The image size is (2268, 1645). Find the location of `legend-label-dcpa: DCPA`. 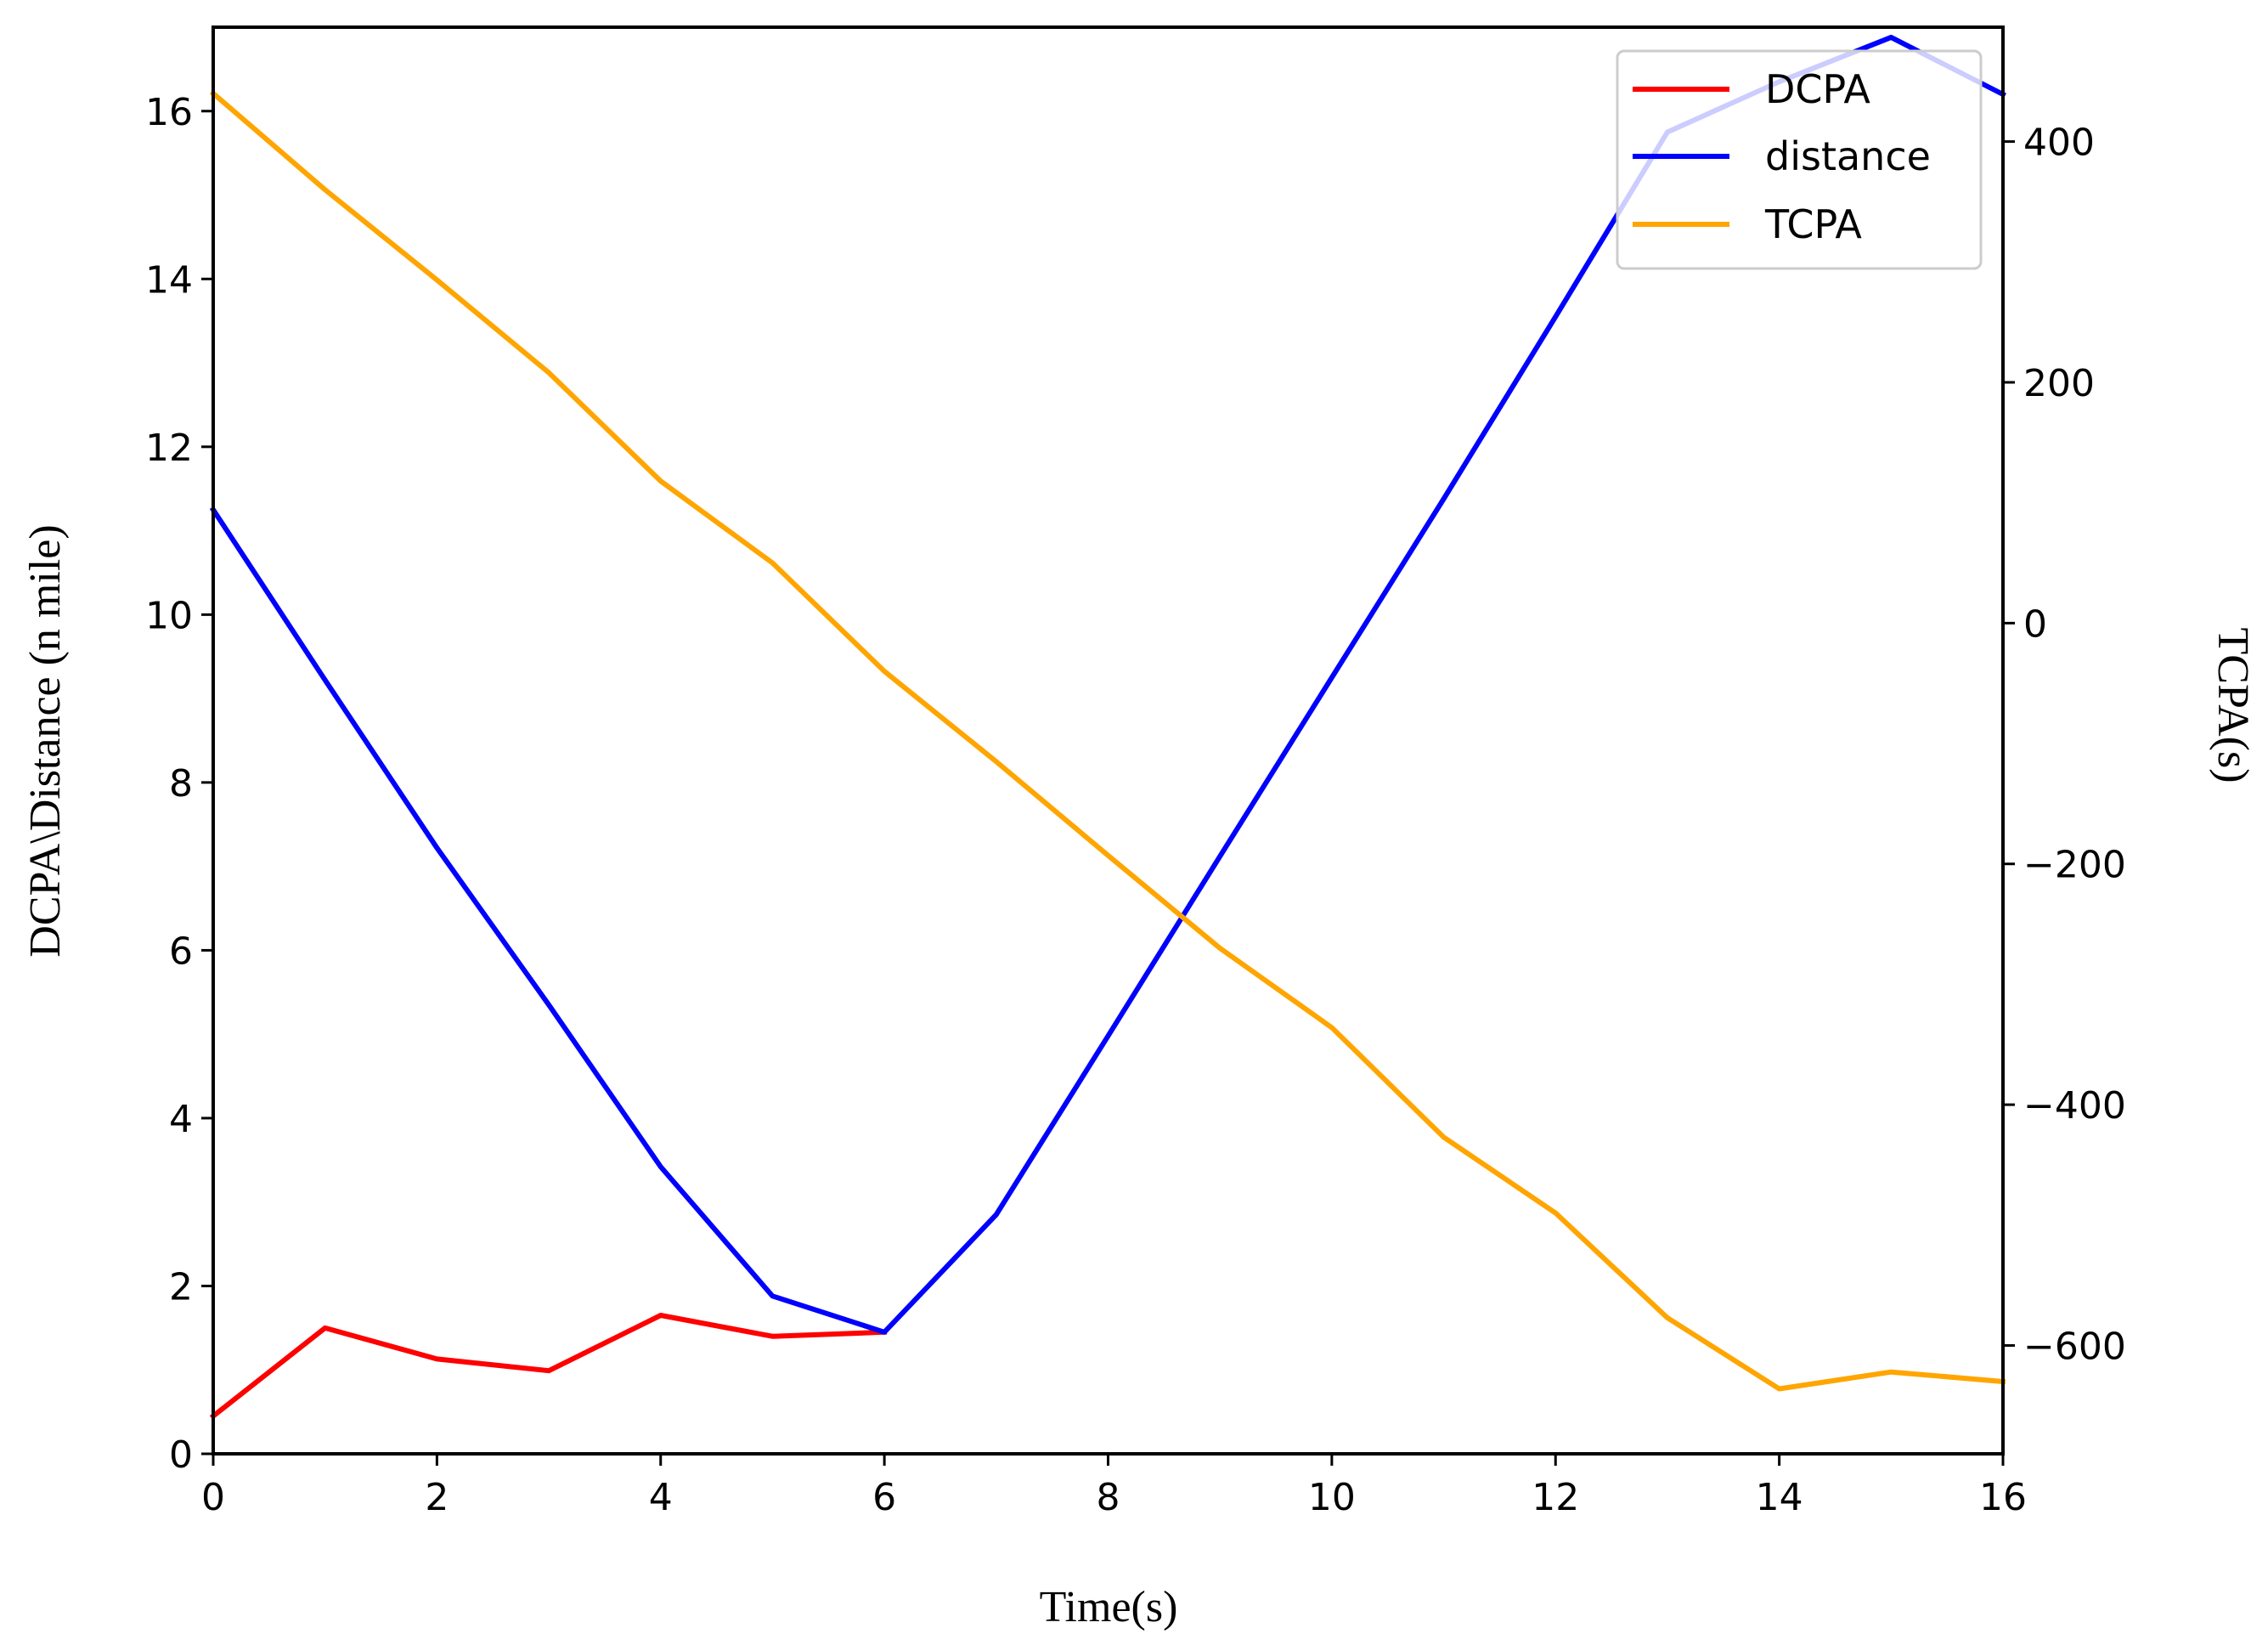

legend-label-dcpa: DCPA is located at coordinates (1817, 89).